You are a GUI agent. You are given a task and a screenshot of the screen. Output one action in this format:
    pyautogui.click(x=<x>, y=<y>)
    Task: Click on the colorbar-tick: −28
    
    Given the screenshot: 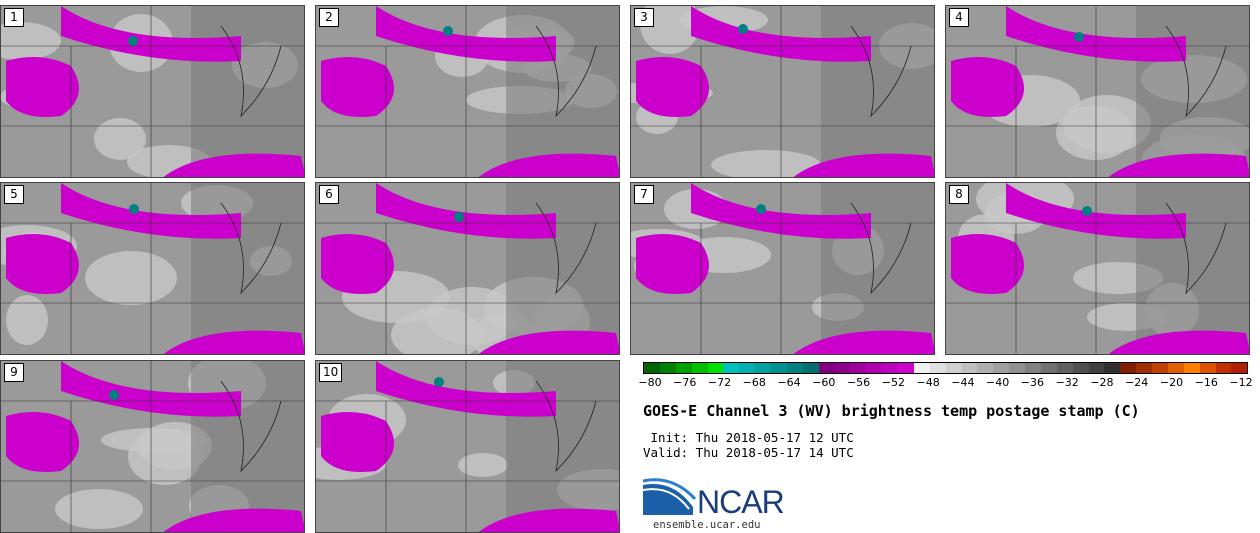 What is the action you would take?
    pyautogui.click(x=1102, y=382)
    